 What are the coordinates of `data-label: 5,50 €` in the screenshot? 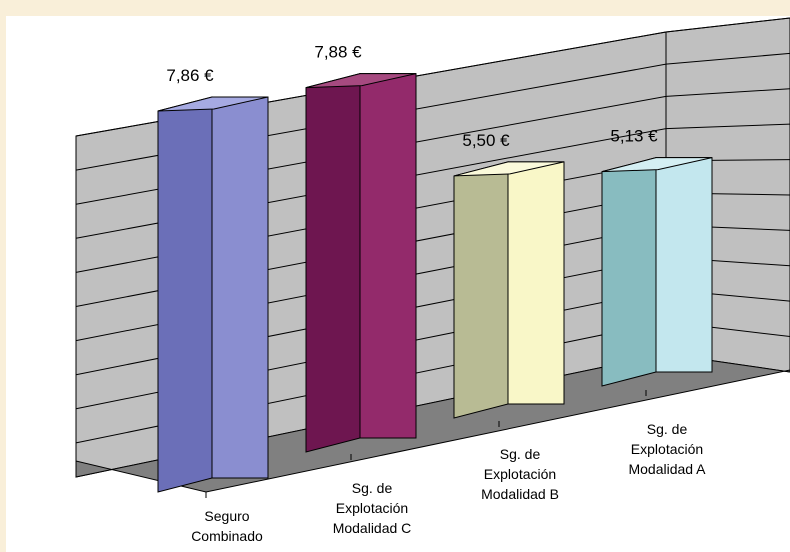 It's located at (486, 140).